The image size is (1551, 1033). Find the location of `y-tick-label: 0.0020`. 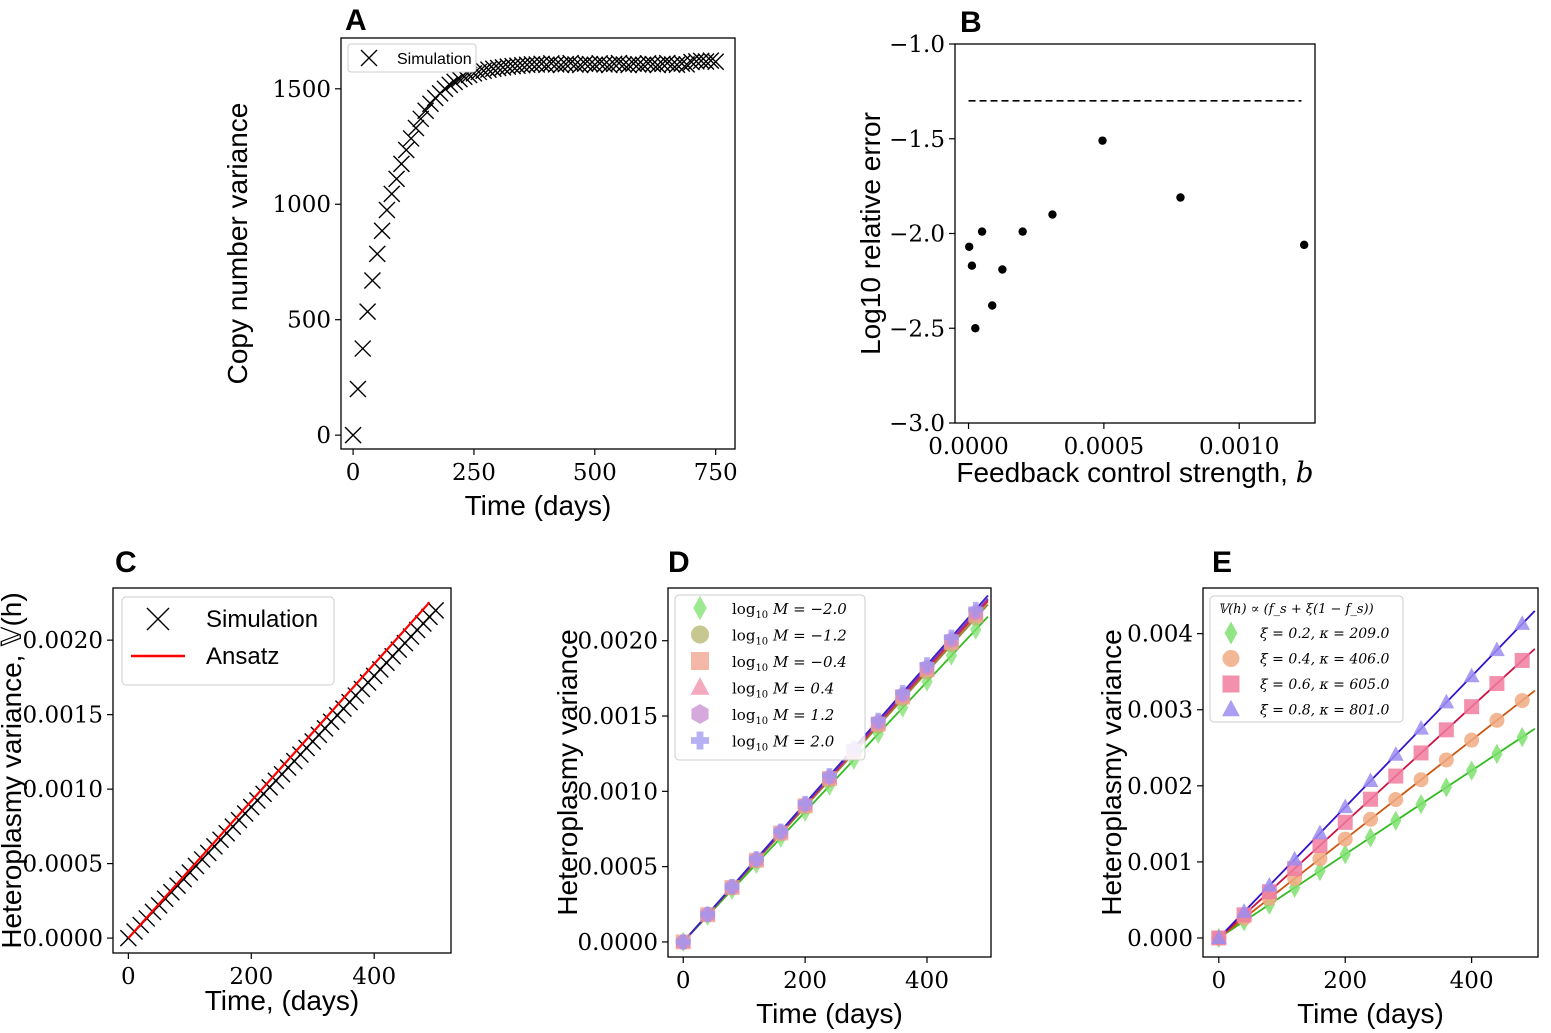

y-tick-label: 0.0020 is located at coordinates (63, 641).